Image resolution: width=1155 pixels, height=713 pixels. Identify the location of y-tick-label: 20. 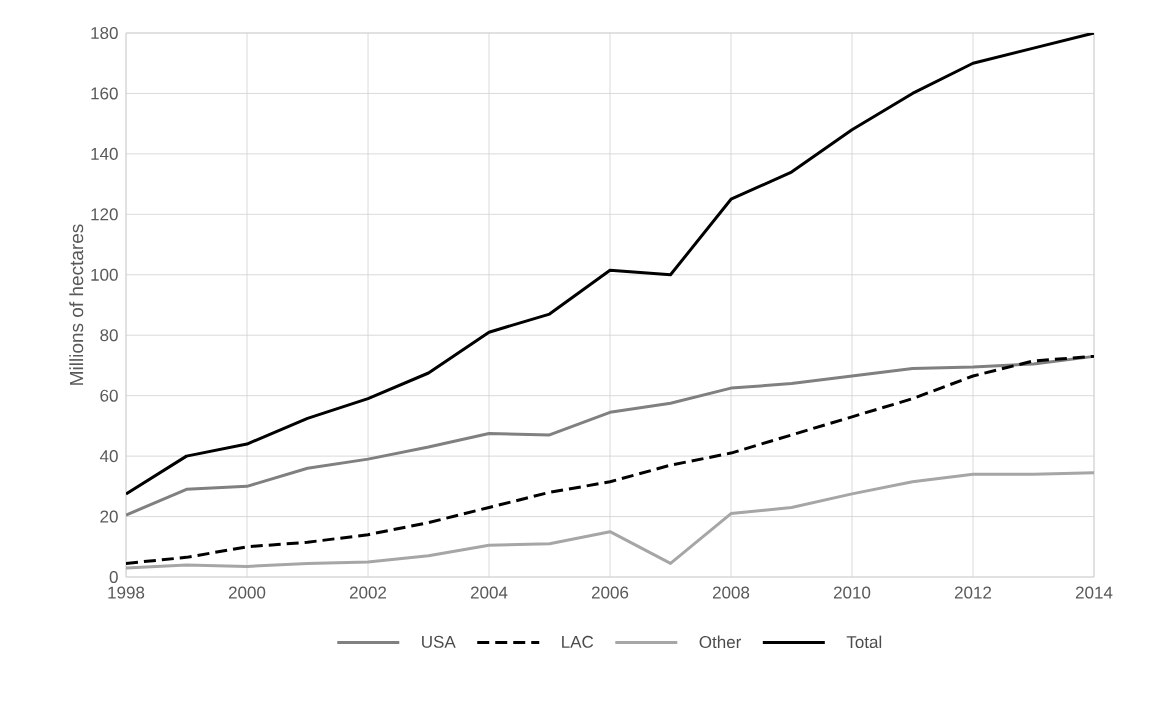
(109, 516).